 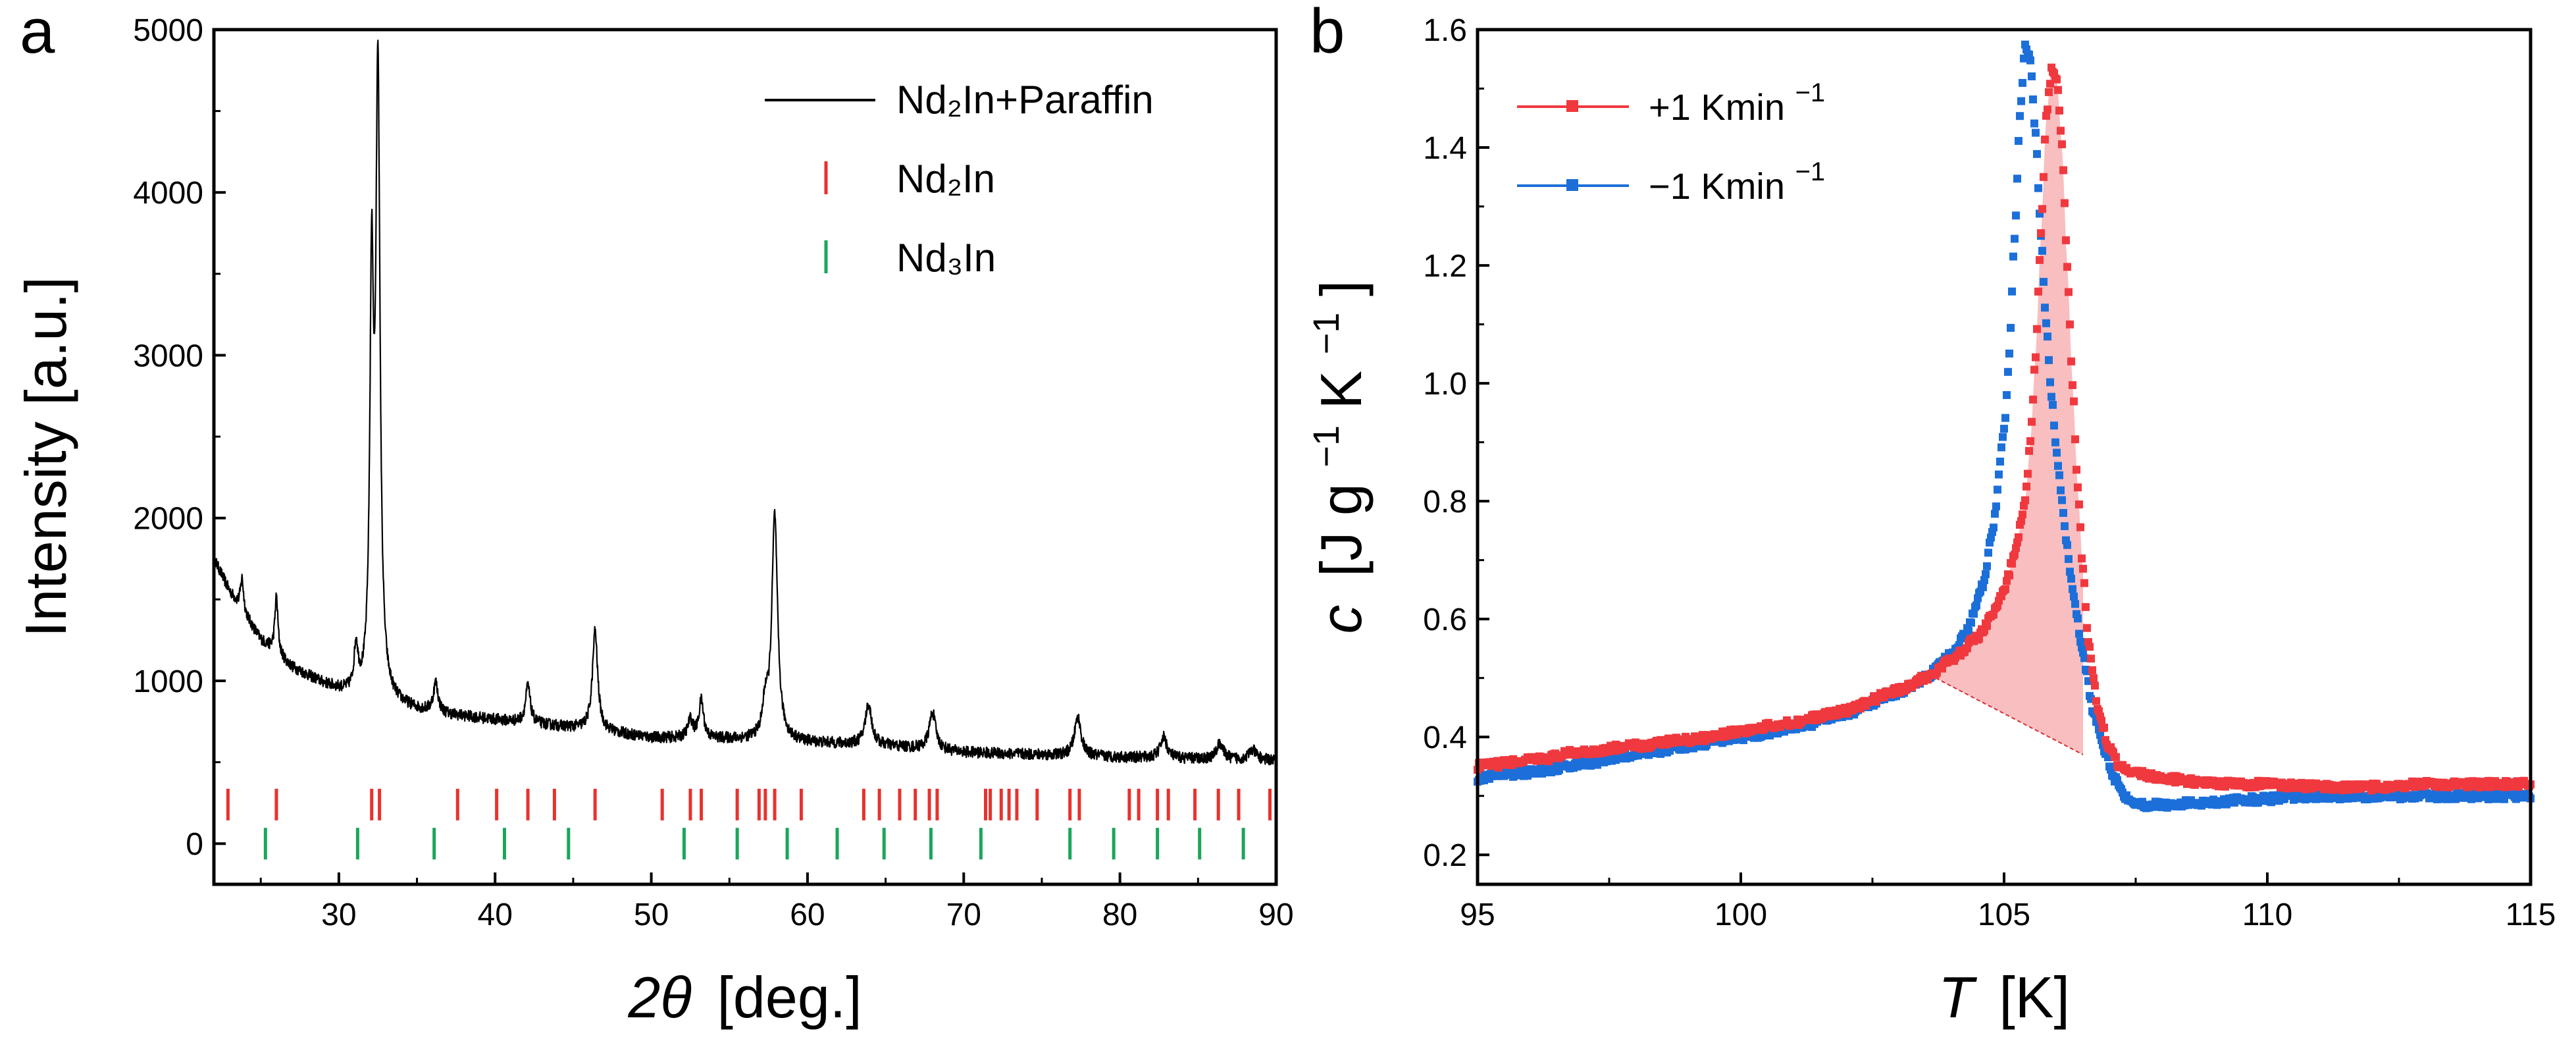 I want to click on legend-text-nd2in-paraffin: Nd₂In+Paraffin, so click(x=1025, y=100).